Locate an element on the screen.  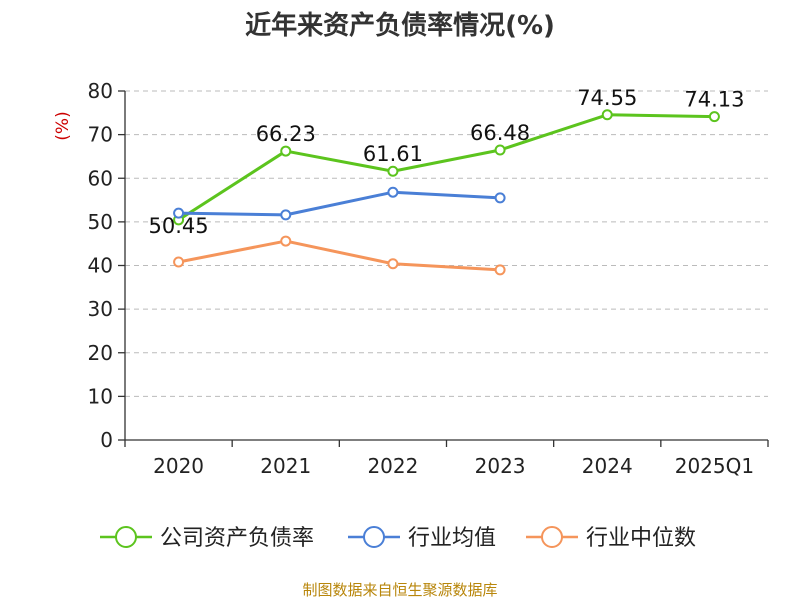
y-axis-label: (%) is located at coordinates (63, 125).